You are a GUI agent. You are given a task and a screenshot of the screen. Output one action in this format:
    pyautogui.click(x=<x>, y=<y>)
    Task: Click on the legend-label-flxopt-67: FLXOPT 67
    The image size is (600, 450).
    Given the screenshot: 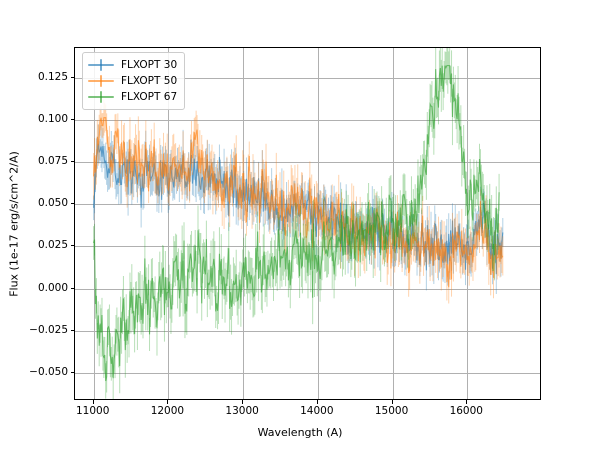 What is the action you would take?
    pyautogui.click(x=149, y=97)
    